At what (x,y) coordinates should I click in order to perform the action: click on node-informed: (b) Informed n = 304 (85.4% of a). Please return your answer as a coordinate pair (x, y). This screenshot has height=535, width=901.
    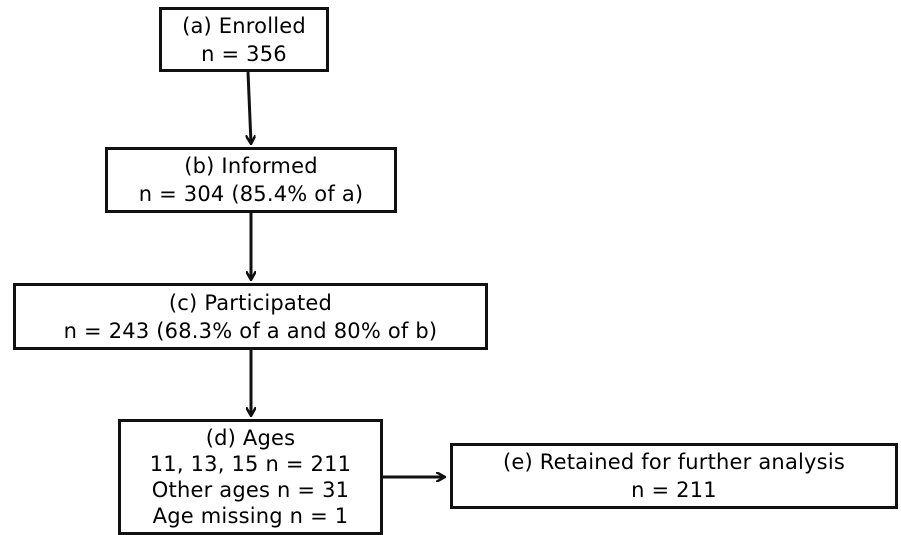
    Looking at the image, I should click on (251, 180).